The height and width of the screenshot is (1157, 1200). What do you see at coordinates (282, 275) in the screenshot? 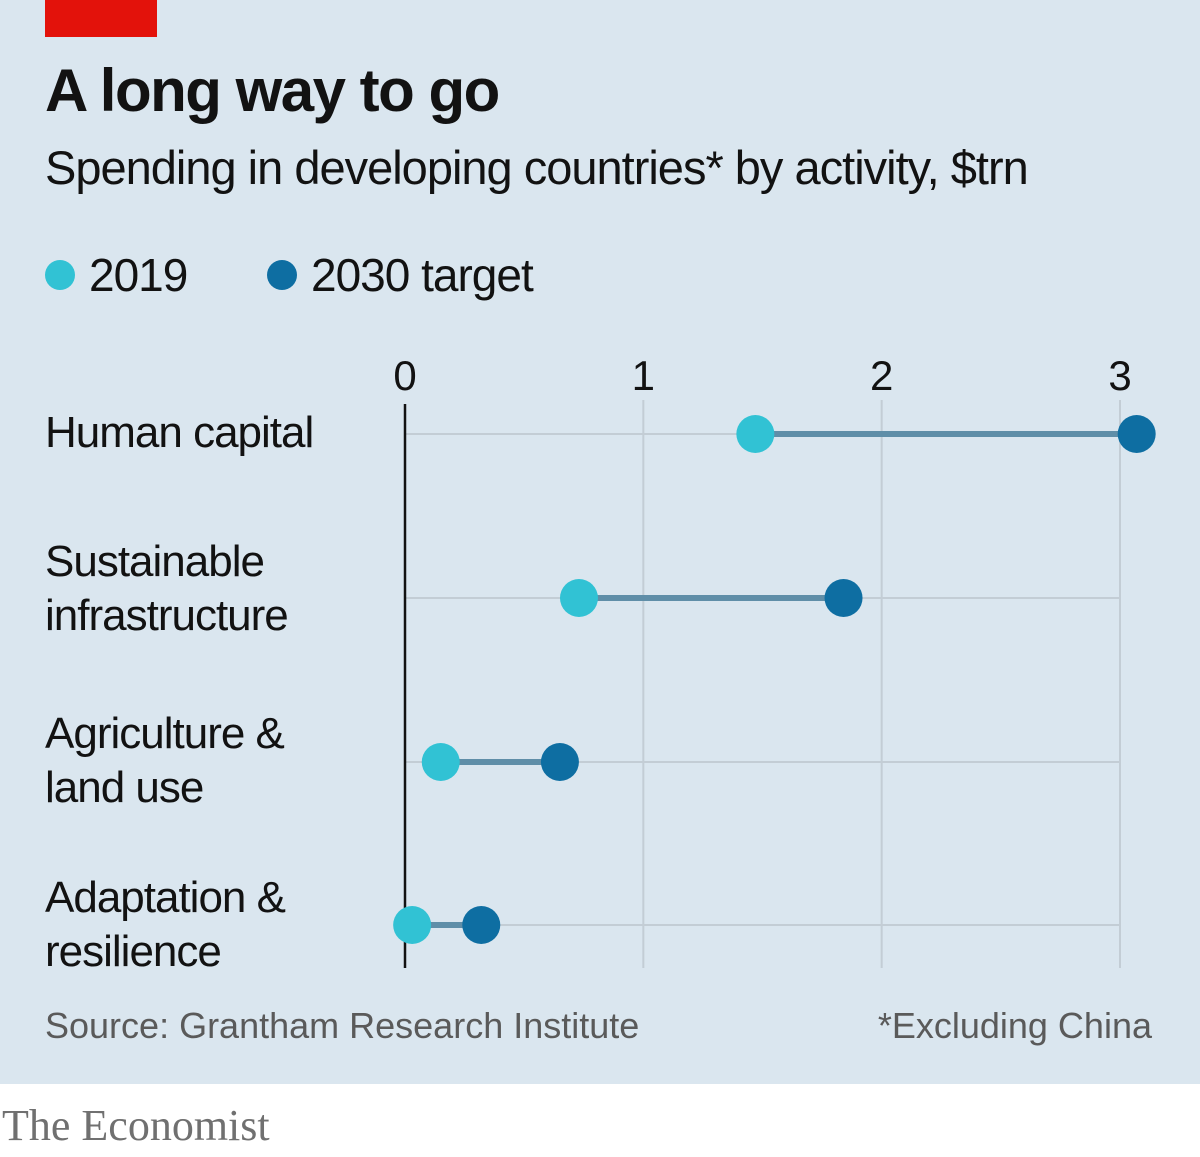
I see `legend-marker-2030-target` at bounding box center [282, 275].